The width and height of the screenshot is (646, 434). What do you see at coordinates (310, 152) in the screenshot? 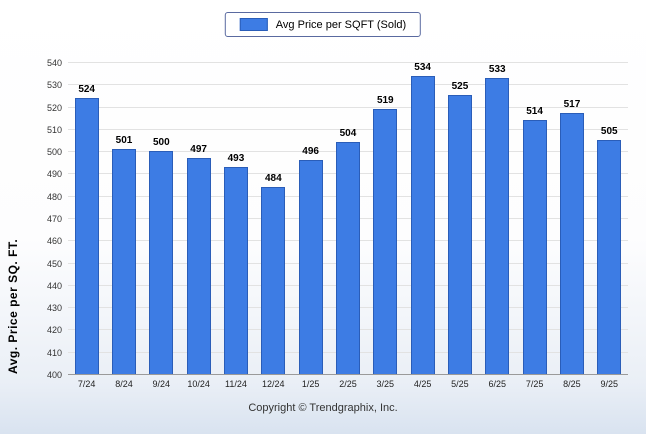
I see `bar-value-label: 496` at bounding box center [310, 152].